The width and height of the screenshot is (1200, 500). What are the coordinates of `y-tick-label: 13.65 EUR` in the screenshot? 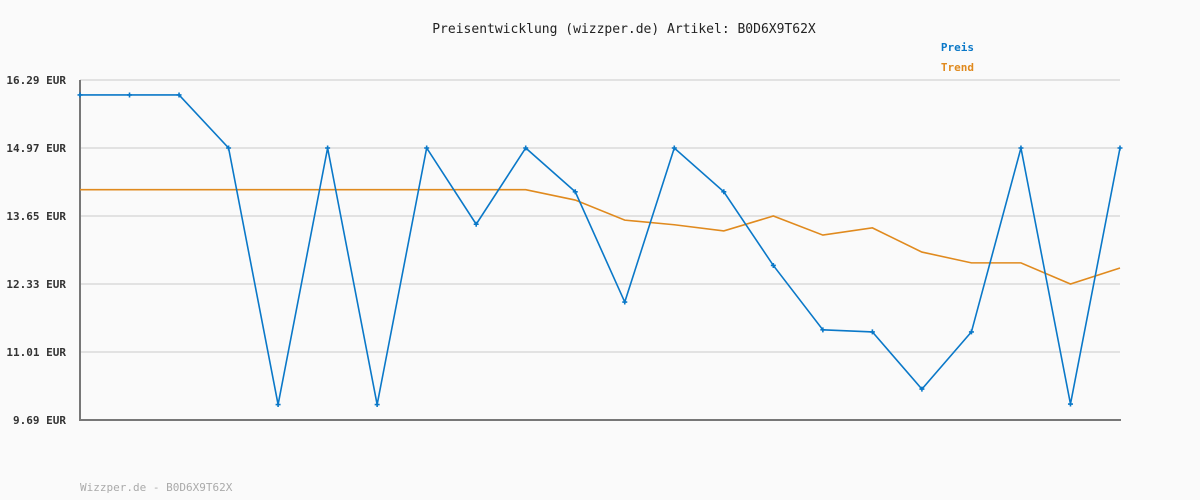 It's located at (36, 216).